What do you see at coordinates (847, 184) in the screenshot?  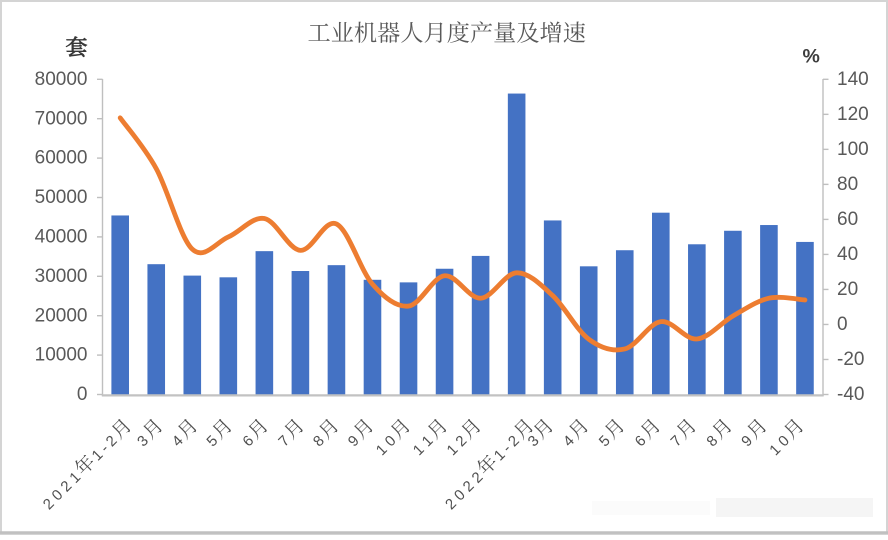 I see `svg-text: 80` at bounding box center [847, 184].